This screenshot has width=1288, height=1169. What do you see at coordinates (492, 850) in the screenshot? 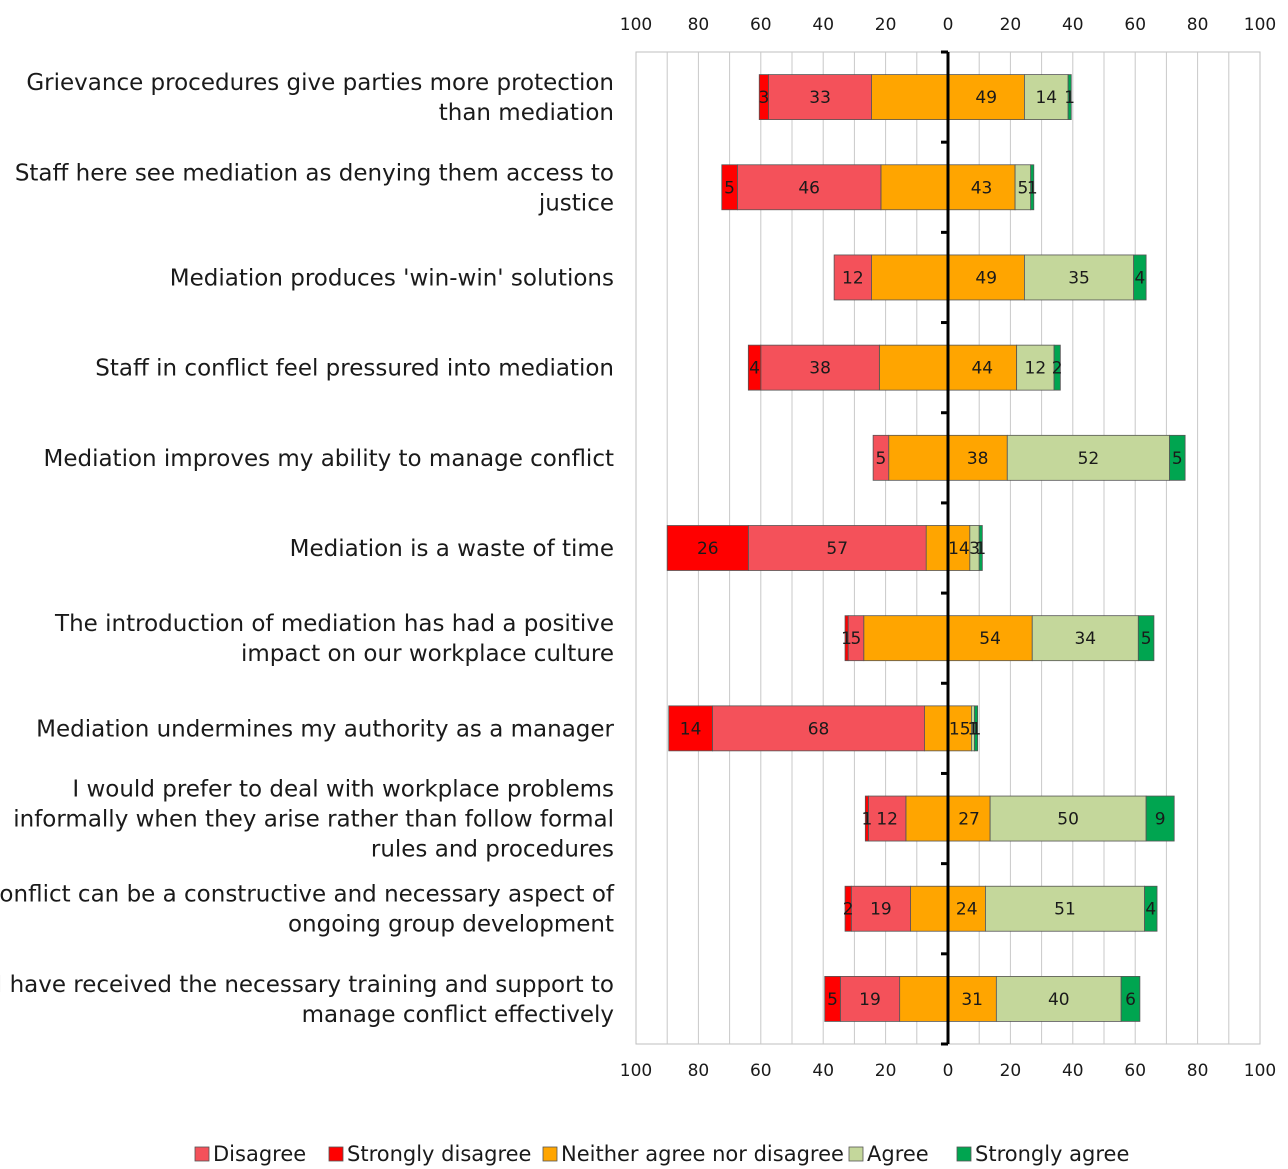
I see `category-label: rules and procedures` at bounding box center [492, 850].